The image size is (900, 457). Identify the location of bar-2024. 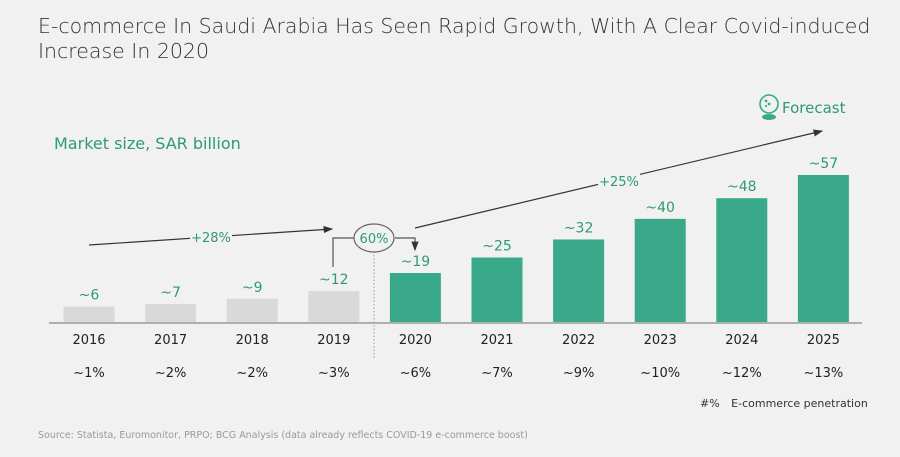
(742, 260).